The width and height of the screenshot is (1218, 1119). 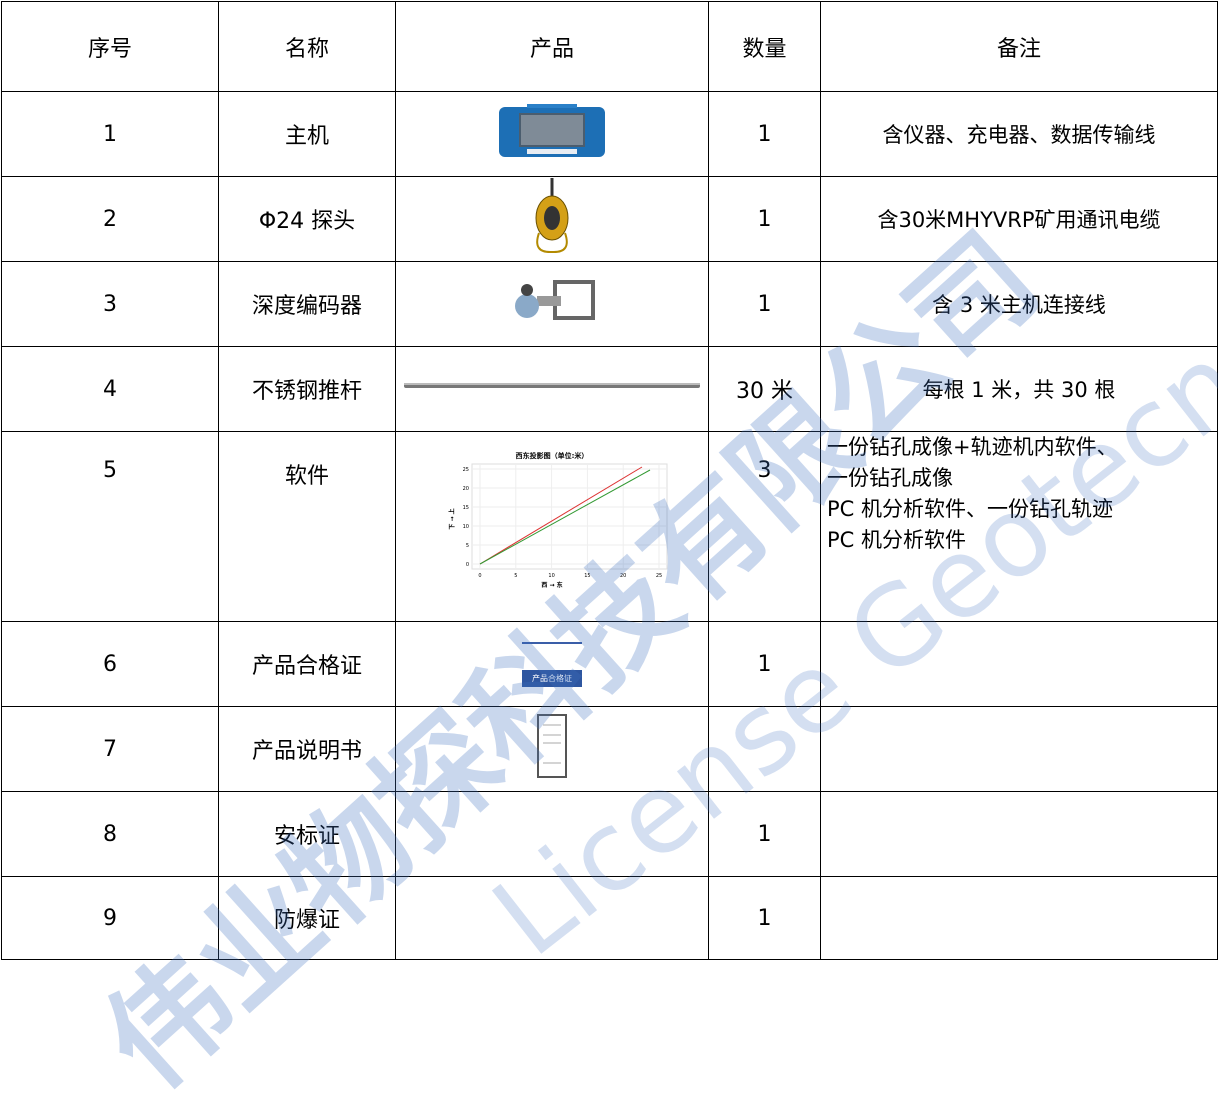 I want to click on table-row: 9 防爆证 1, so click(x=609, y=918).